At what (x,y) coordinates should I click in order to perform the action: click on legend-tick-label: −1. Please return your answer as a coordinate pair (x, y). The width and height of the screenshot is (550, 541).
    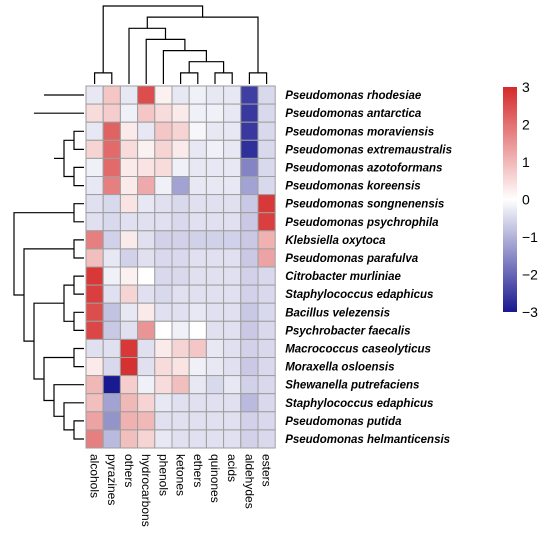
    Looking at the image, I should click on (530, 237).